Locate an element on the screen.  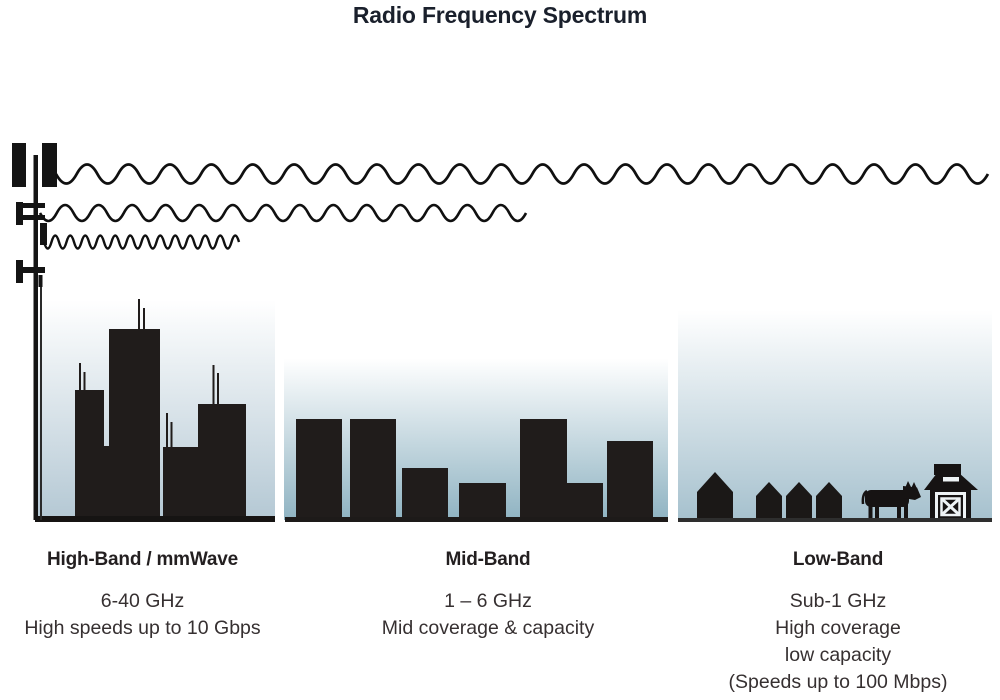
ground-line-mid-band is located at coordinates (476, 519).